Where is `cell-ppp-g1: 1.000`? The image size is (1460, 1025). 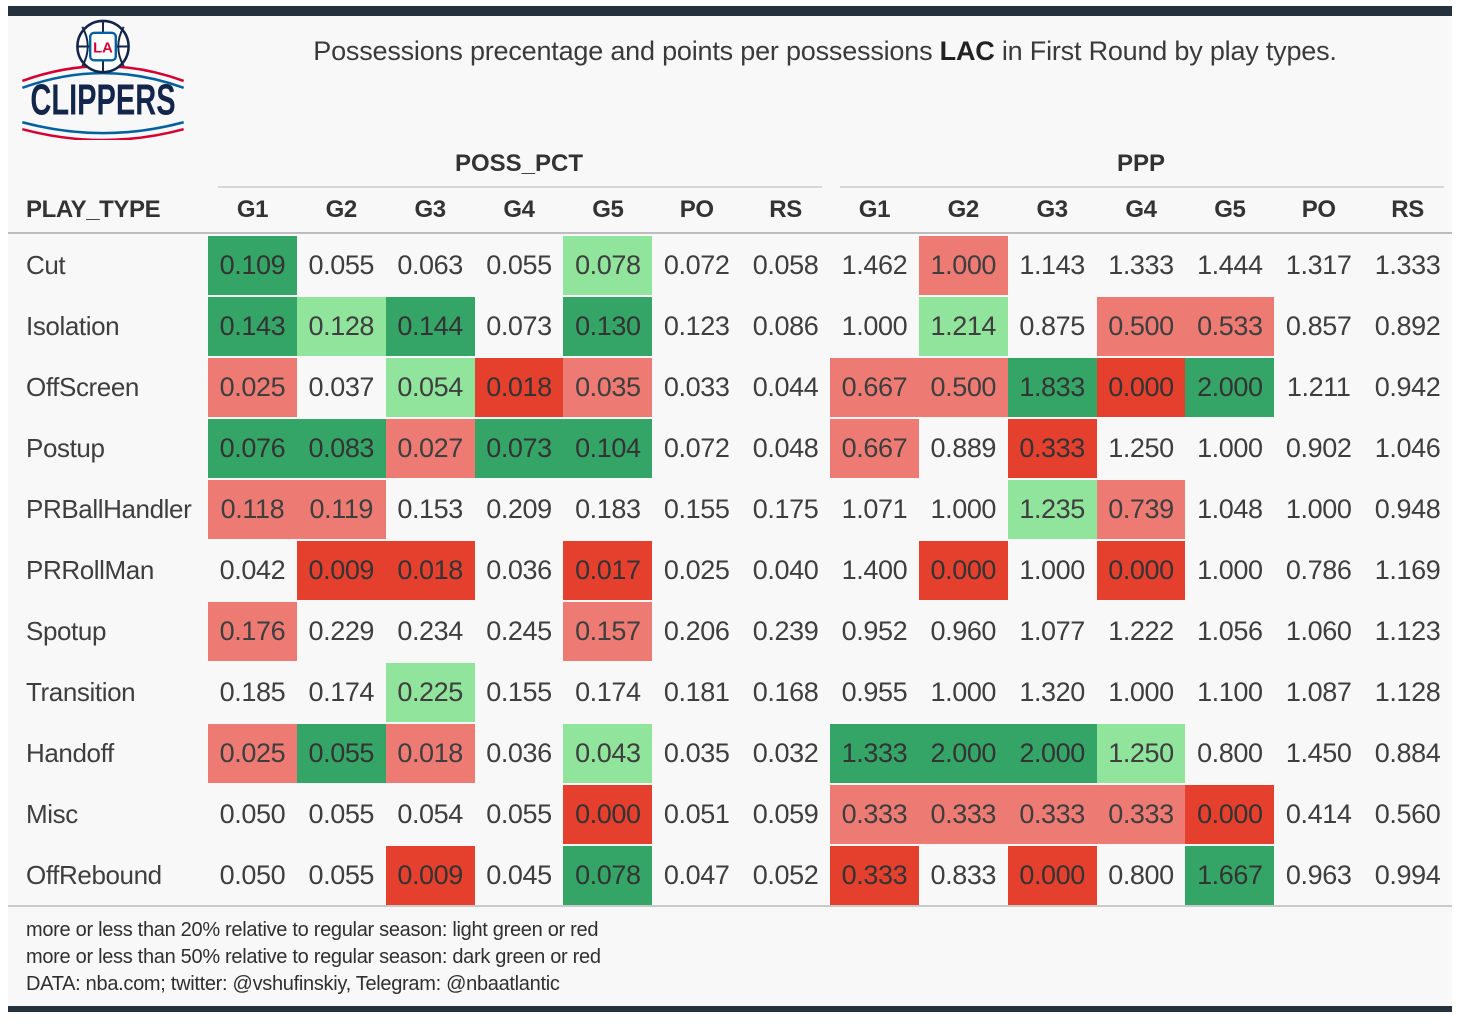 cell-ppp-g1: 1.000 is located at coordinates (874, 326).